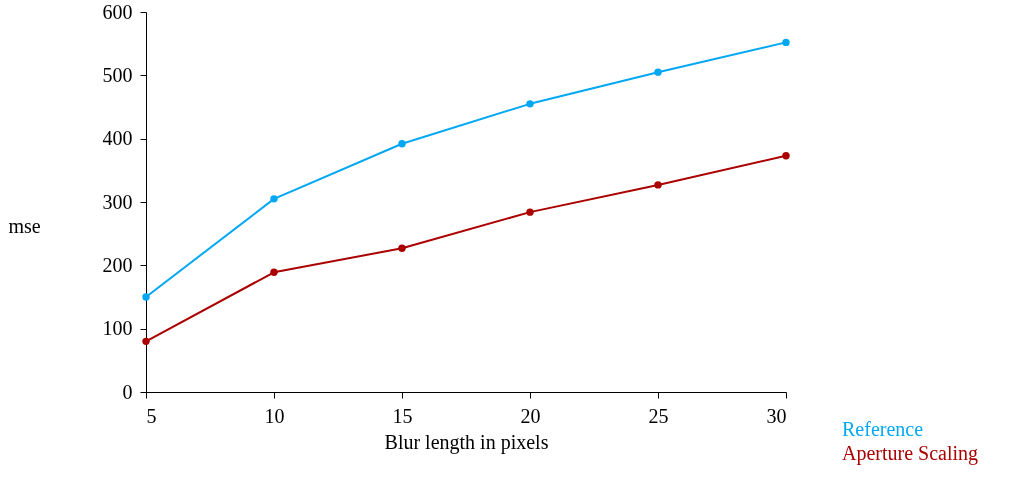  I want to click on y-tick-label: 500, so click(117, 74).